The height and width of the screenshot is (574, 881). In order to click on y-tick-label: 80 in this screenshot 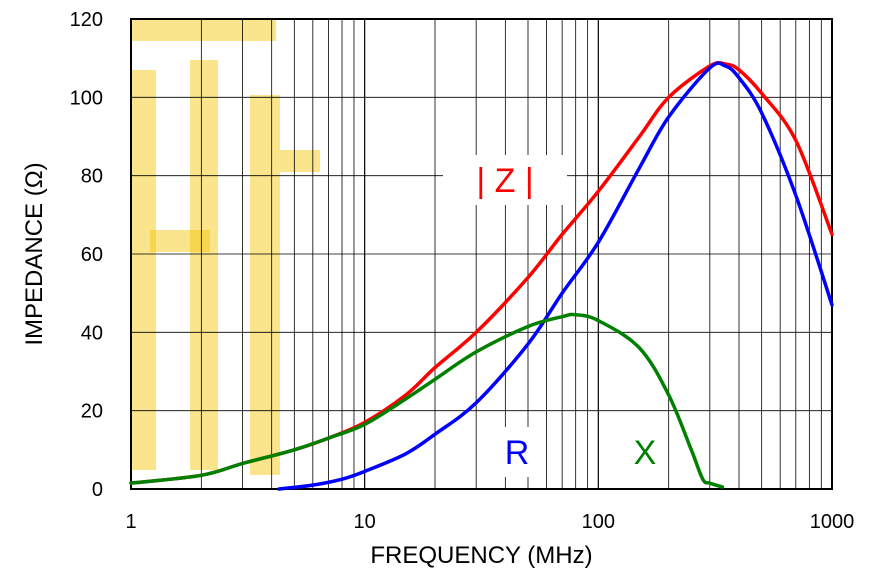, I will do `click(92, 177)`.